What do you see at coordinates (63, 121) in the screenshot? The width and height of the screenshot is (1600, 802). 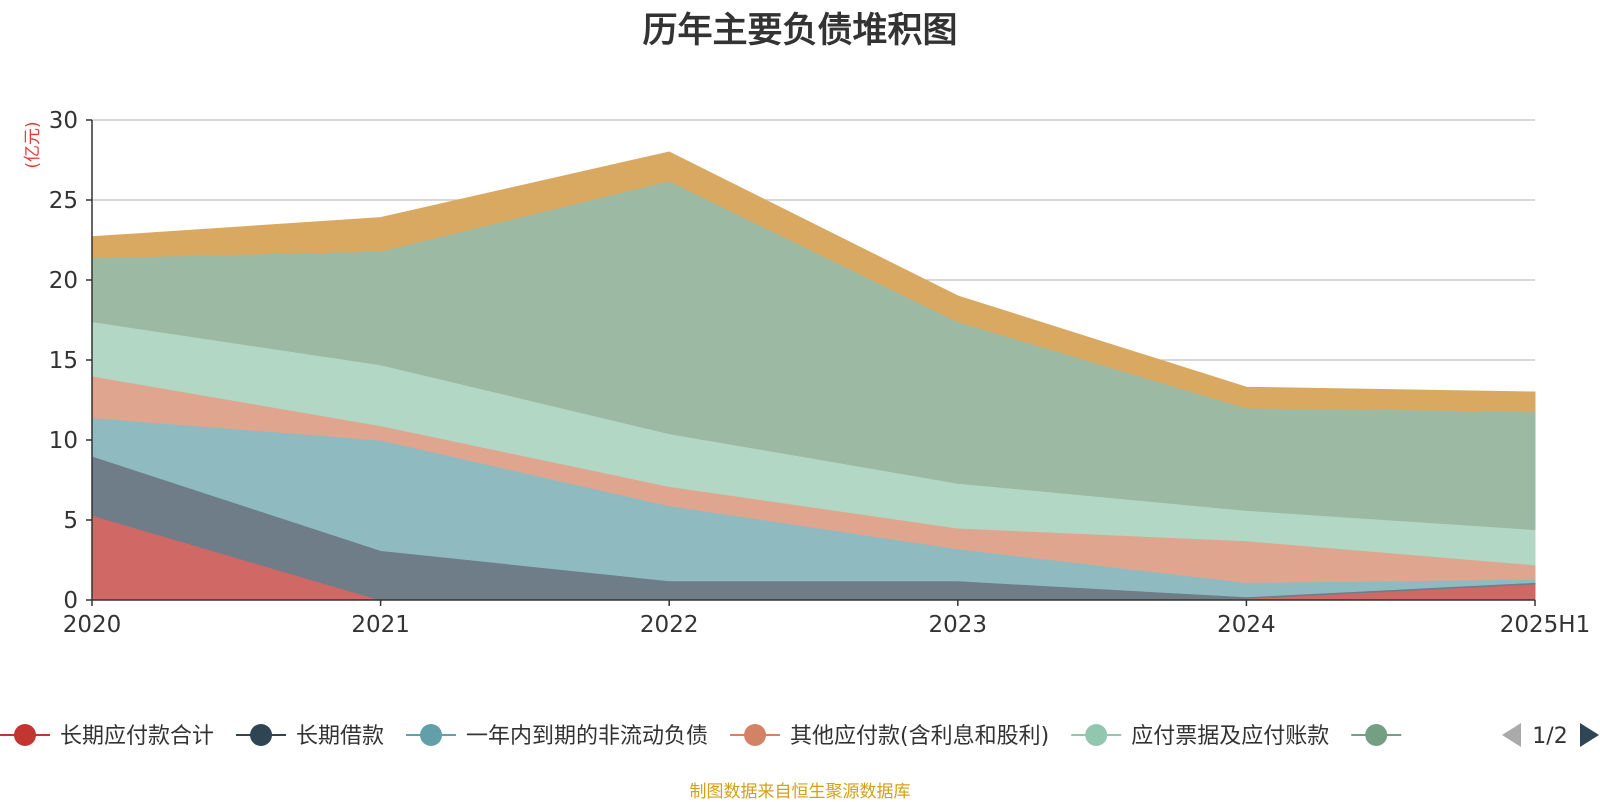 I see `y-tick-label: 30` at bounding box center [63, 121].